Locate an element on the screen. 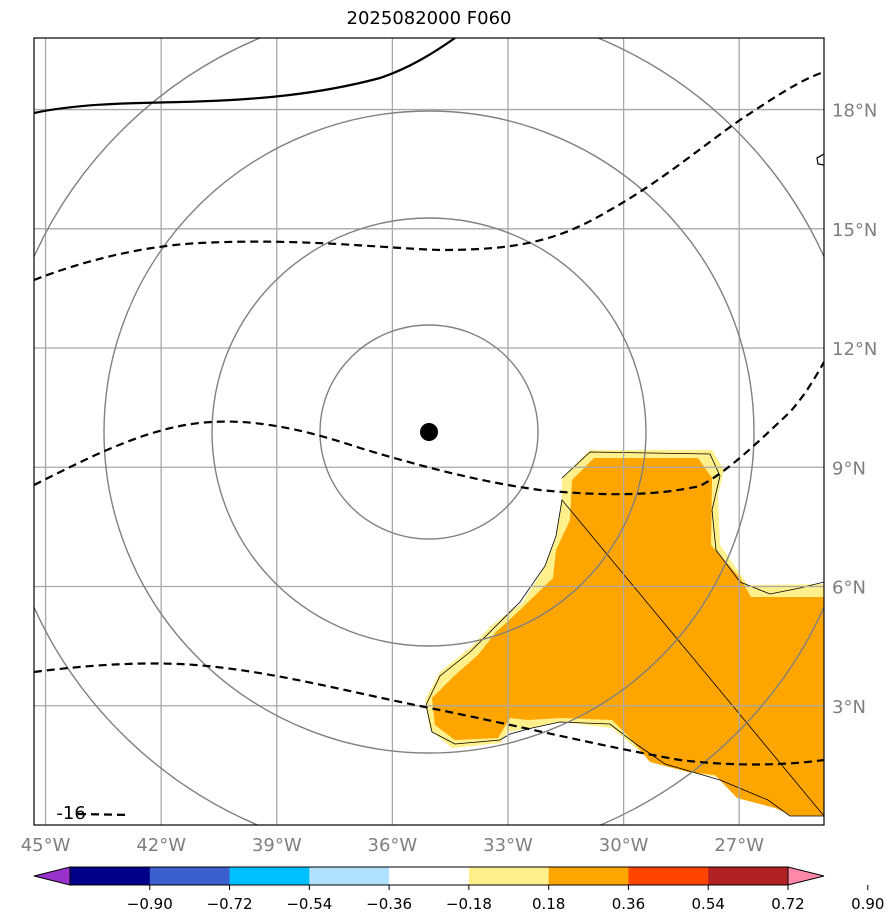  map-title: 2025082000 F060 is located at coordinates (429, 18).